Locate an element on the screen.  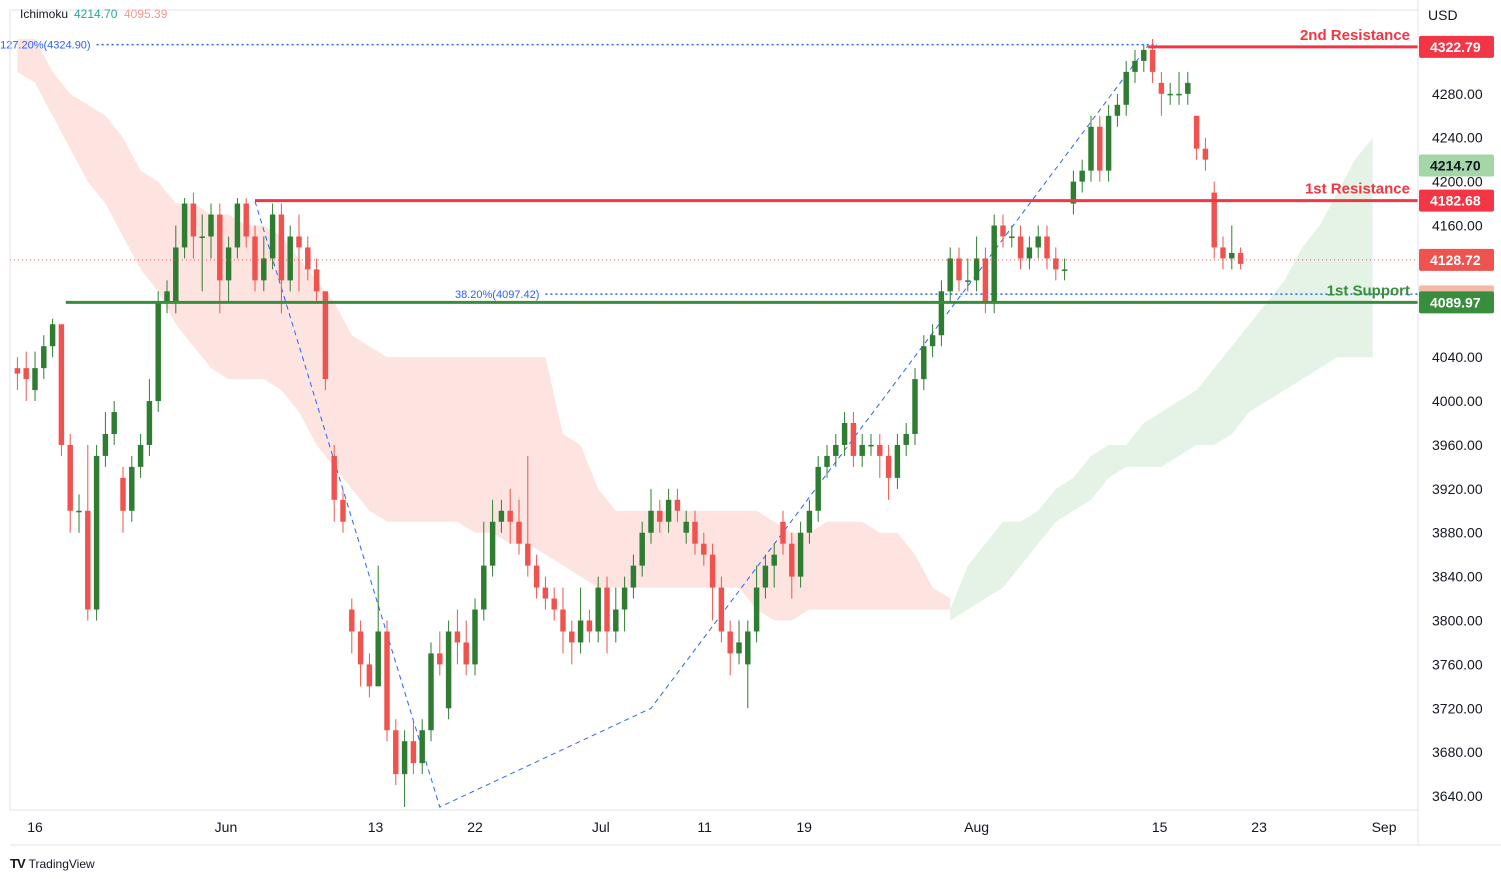
price-tick-label: 3960.00 is located at coordinates (1457, 445).